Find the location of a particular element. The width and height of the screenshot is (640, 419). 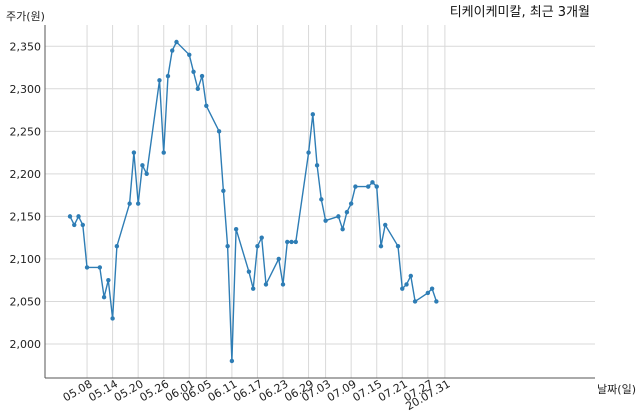

chart-title: 티케이케미칼, 최근 3개월 is located at coordinates (520, 12).